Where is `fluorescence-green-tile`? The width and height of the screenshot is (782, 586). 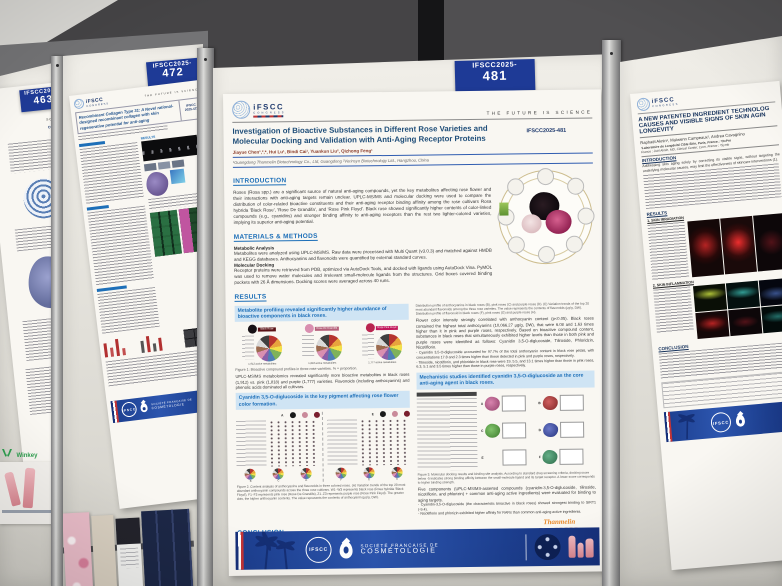 fluorescence-green-tile is located at coordinates (710, 298).